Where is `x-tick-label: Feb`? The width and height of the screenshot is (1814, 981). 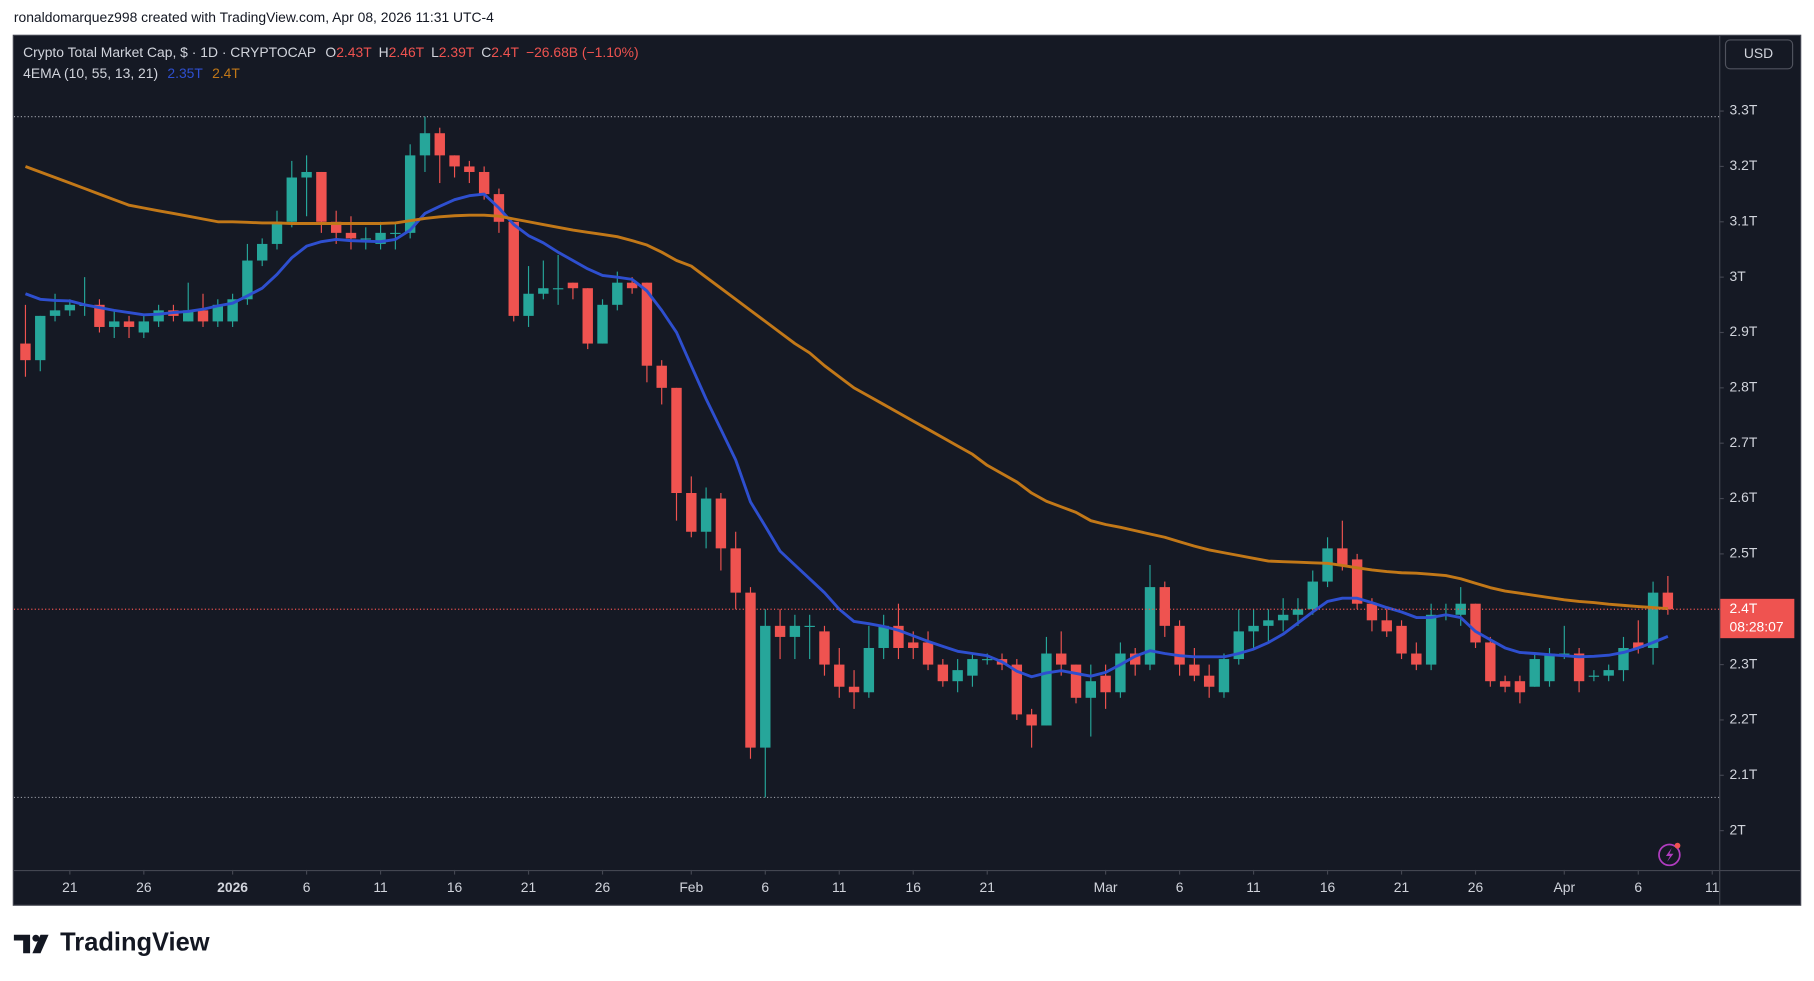
x-tick-label: Feb is located at coordinates (691, 887).